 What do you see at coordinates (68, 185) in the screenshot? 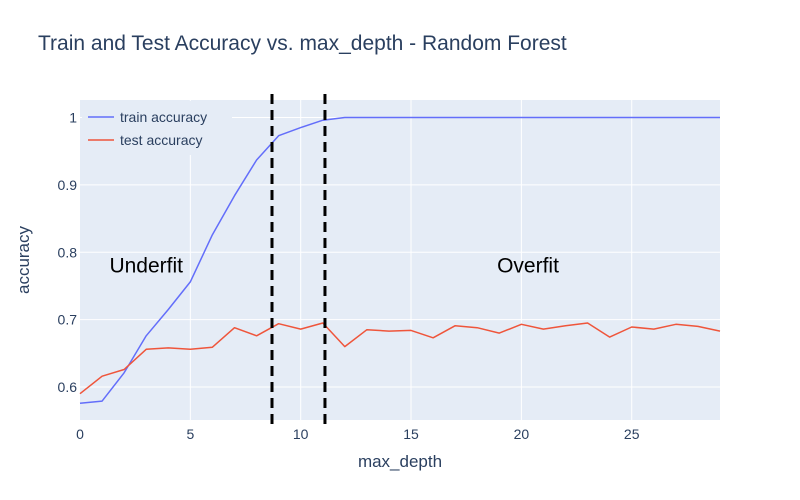
I see `y-tick-label: 0.9` at bounding box center [68, 185].